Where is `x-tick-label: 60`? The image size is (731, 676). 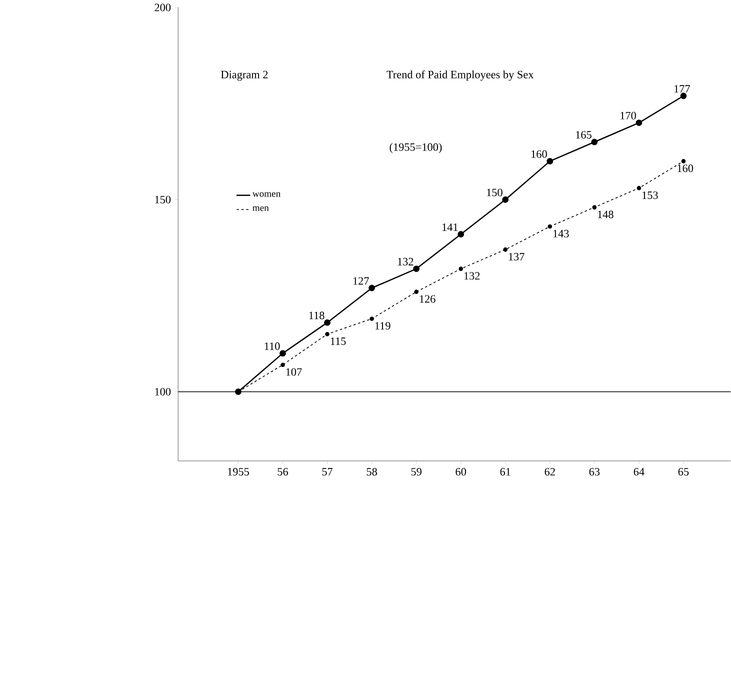 x-tick-label: 60 is located at coordinates (461, 472).